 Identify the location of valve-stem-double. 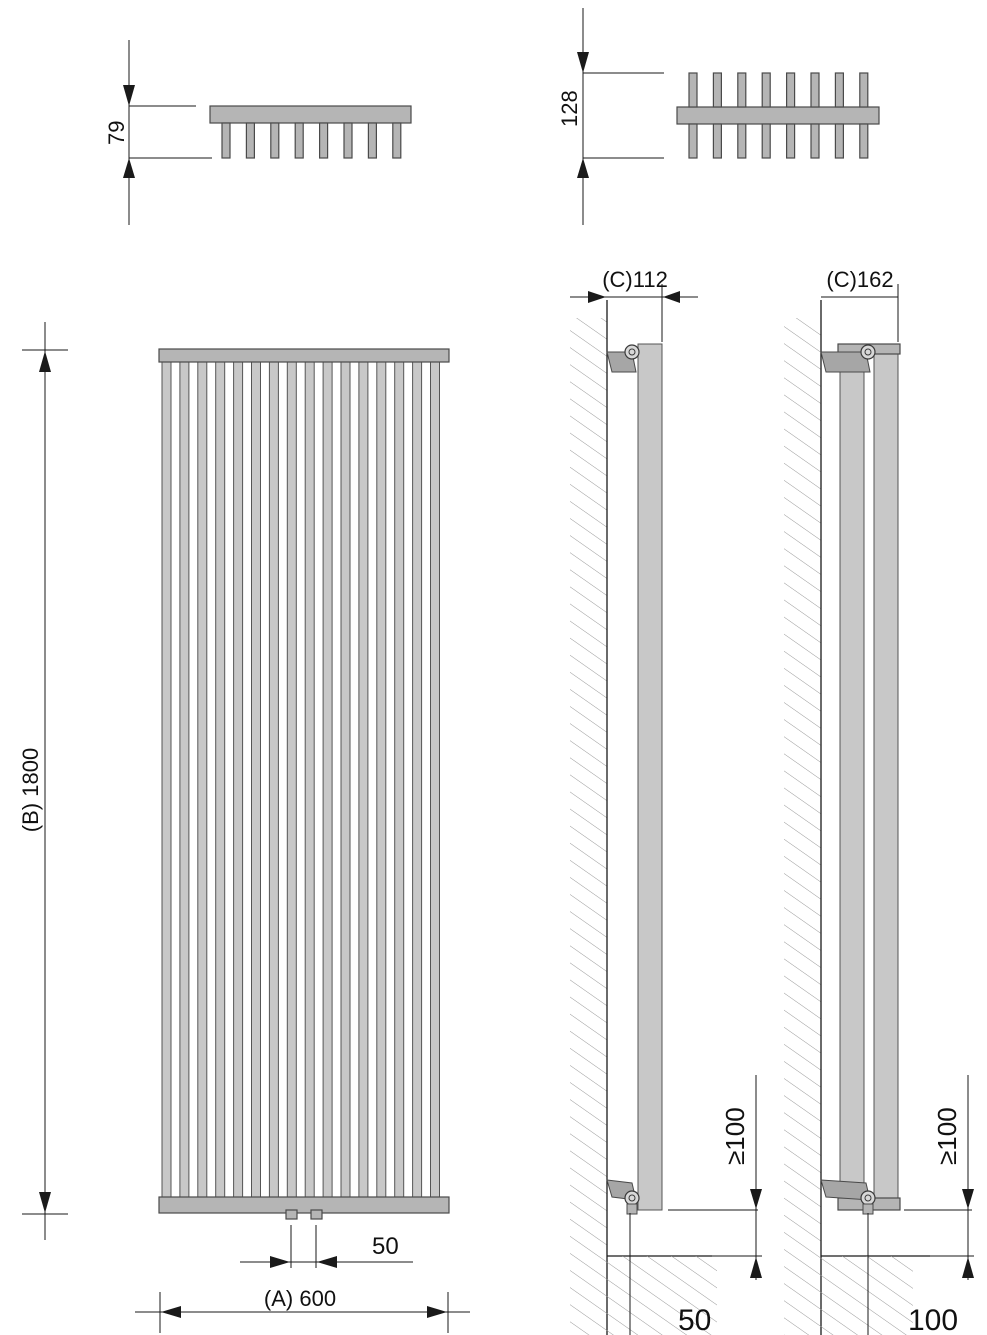
(868, 1209).